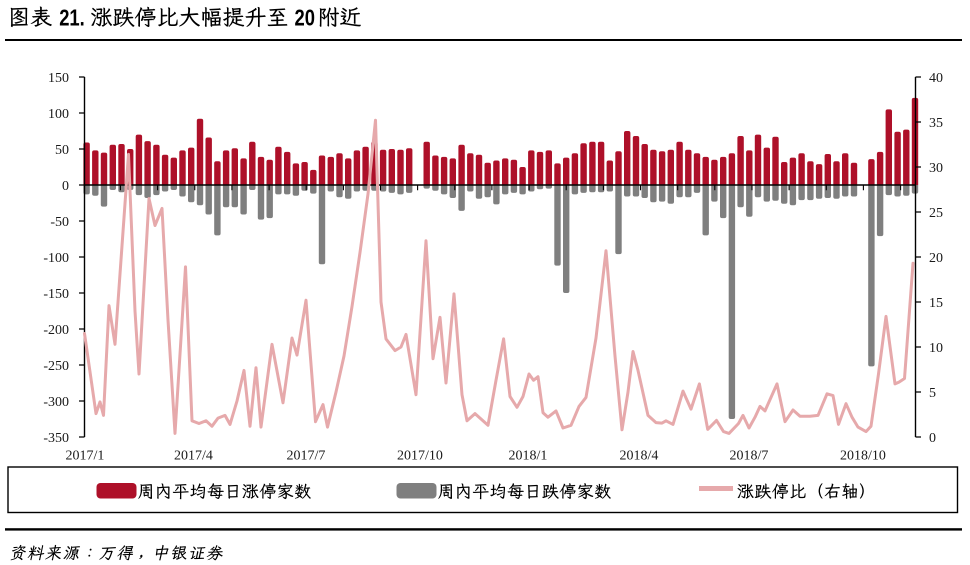 This screenshot has width=970, height=565. What do you see at coordinates (56, 330) in the screenshot?
I see `svg-text: -200` at bounding box center [56, 330].